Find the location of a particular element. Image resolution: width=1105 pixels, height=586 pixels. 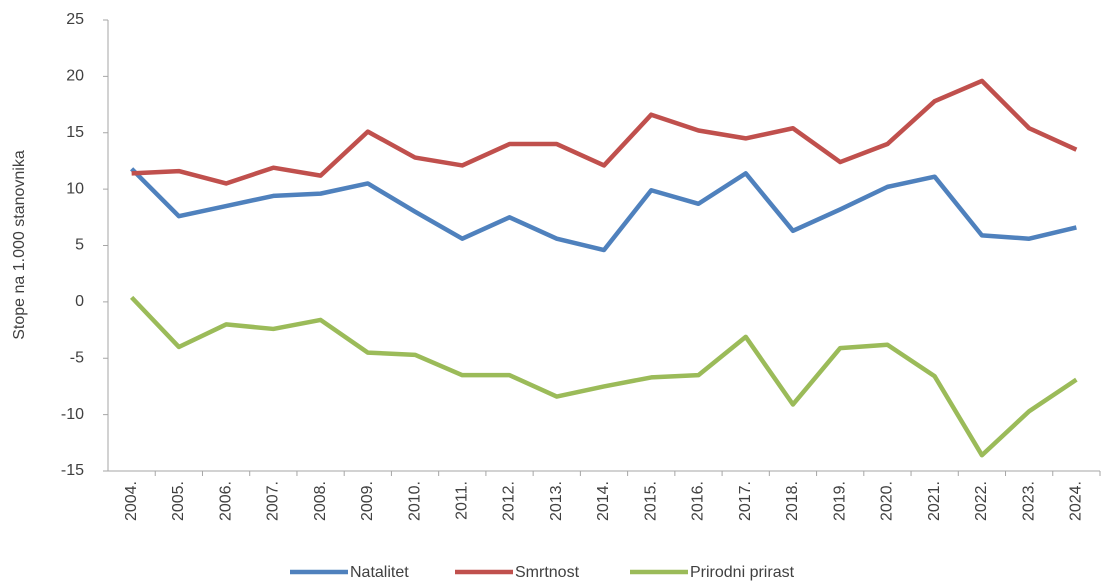

legend-label: Smrtnost is located at coordinates (547, 572).